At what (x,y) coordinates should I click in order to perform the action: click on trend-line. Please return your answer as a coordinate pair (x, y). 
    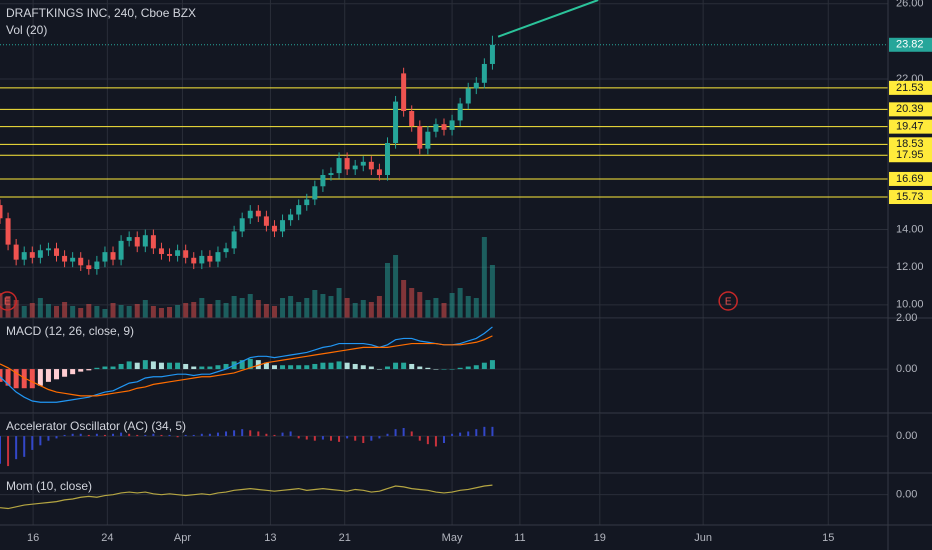
    Looking at the image, I should click on (548, 19).